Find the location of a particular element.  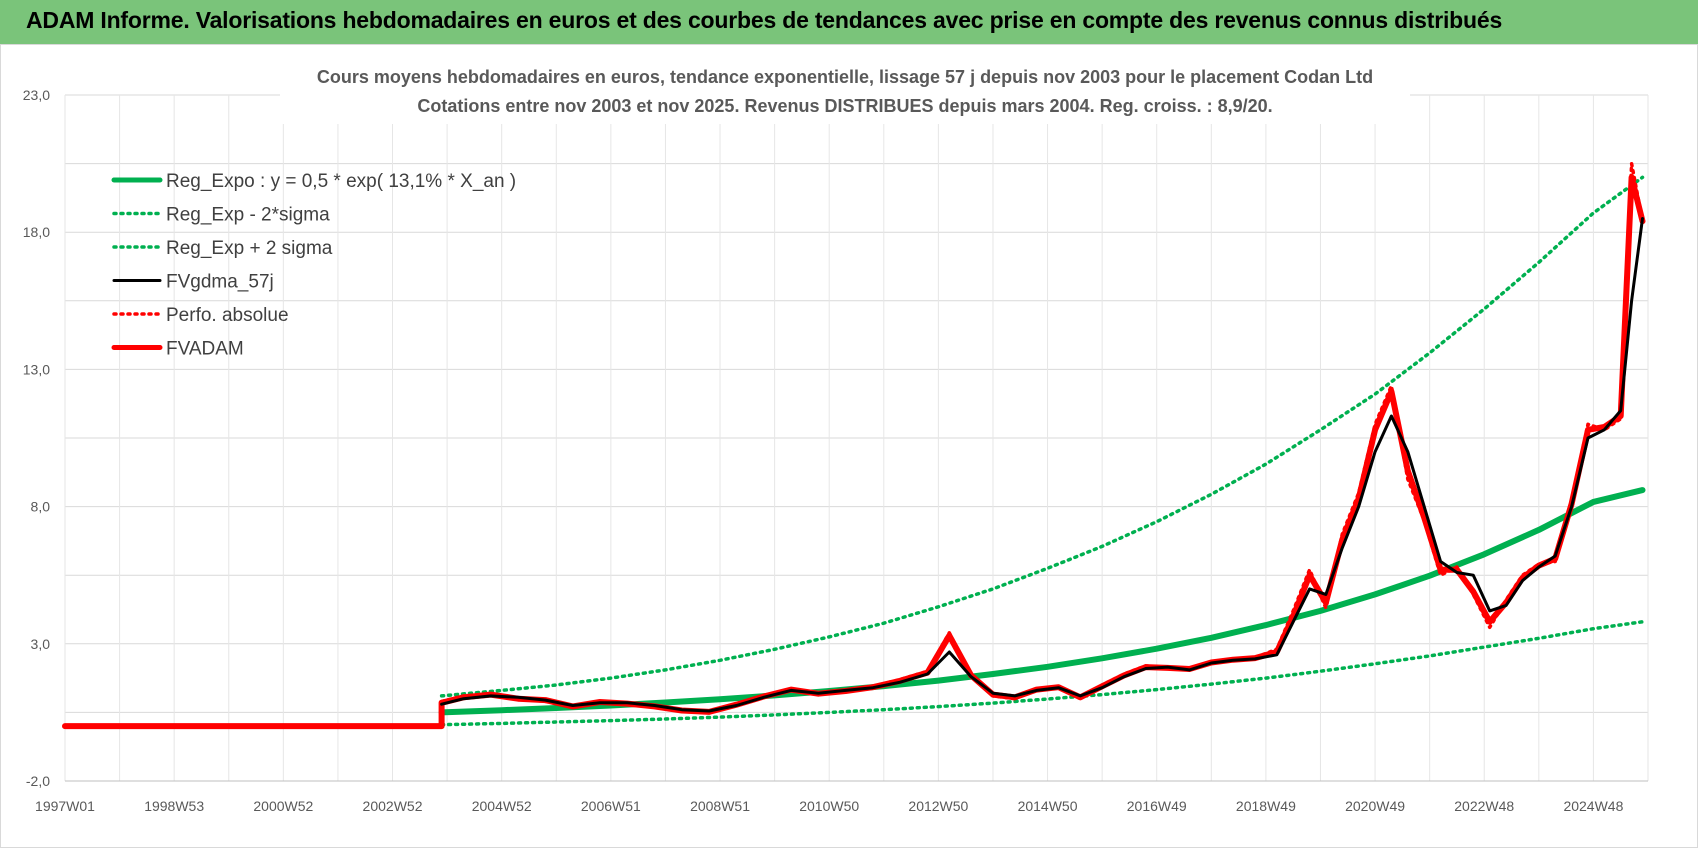

y-axis: -2,0 3,0 8,0 13,0 18,0 23,0 is located at coordinates (36, 438).